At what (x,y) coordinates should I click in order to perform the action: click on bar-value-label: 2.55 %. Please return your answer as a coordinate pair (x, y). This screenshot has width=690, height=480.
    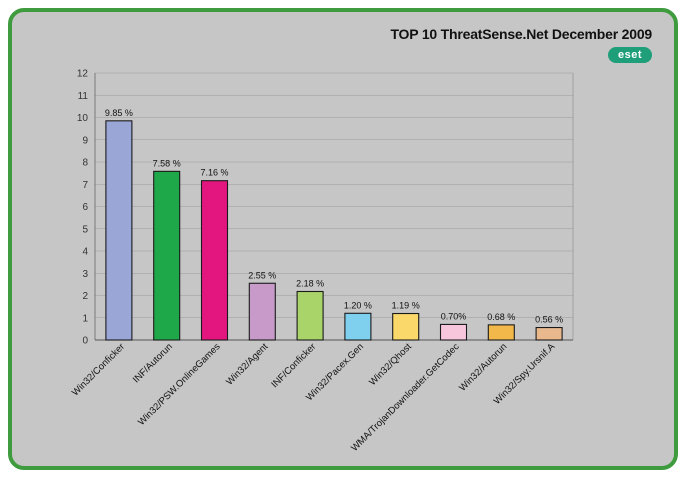
    Looking at the image, I should click on (262, 275).